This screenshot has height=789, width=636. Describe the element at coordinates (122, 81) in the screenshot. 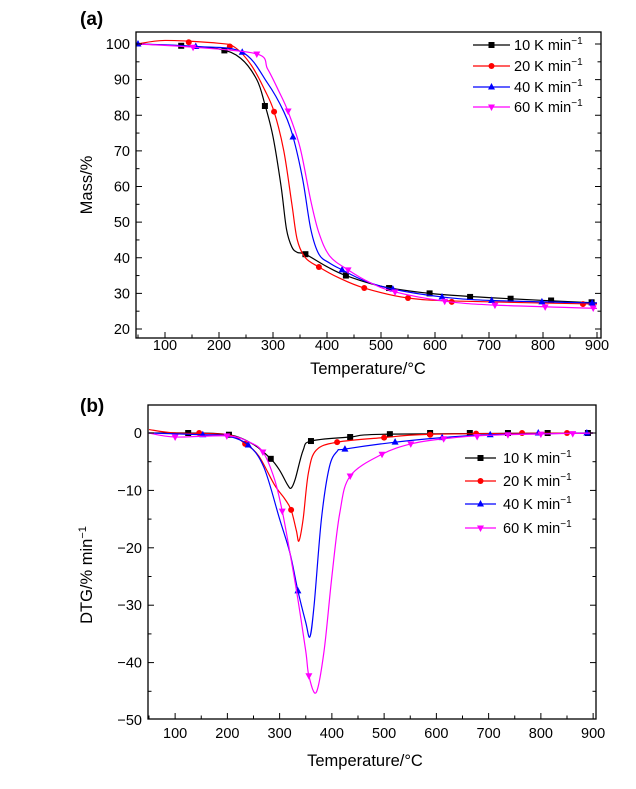

I see `y-tick-label: 90` at that location.